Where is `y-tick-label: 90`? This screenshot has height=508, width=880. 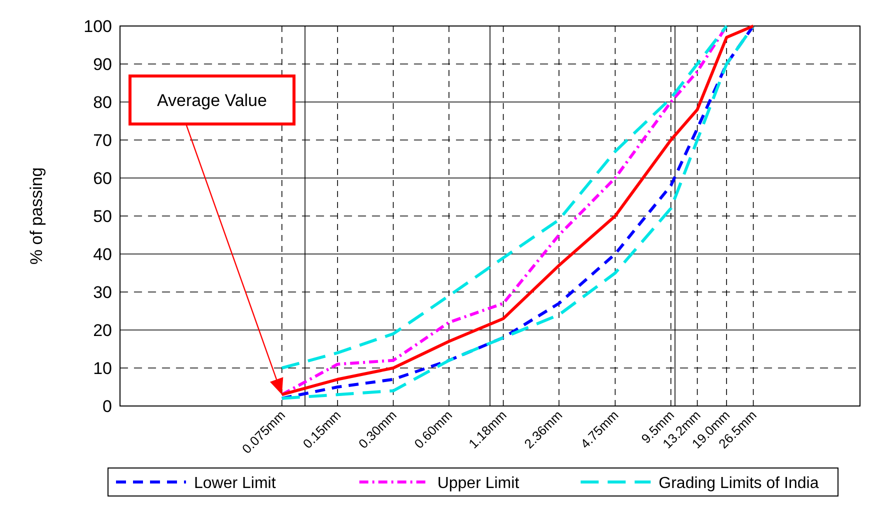 y-tick-label: 90 is located at coordinates (102, 64).